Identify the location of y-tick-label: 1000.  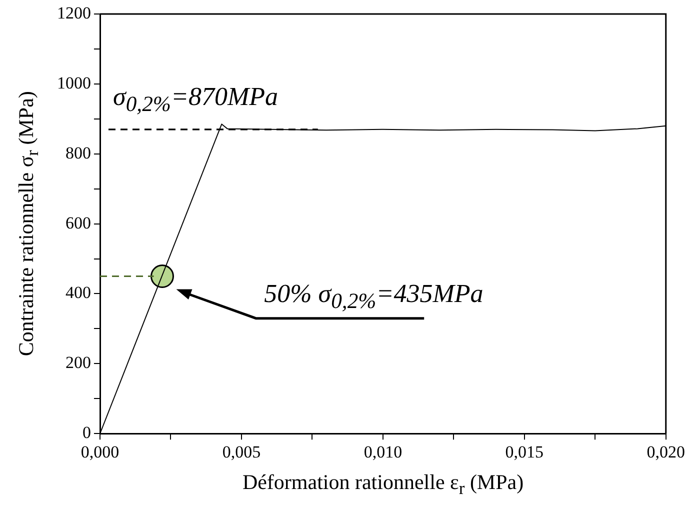
(74, 82).